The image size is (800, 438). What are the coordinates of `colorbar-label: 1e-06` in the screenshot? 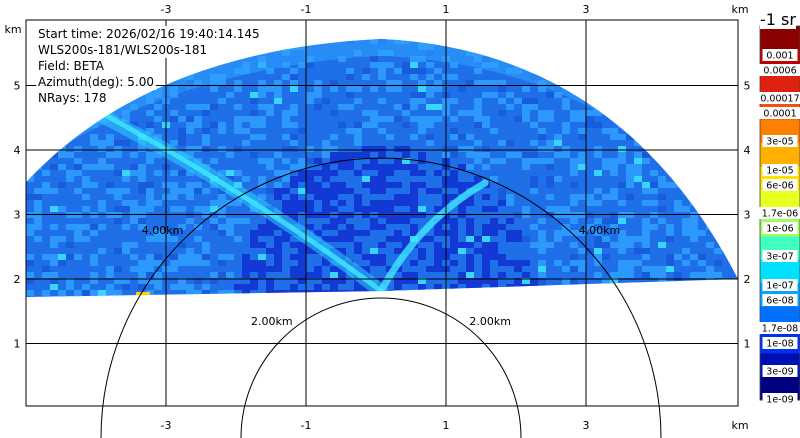 It's located at (779, 229).